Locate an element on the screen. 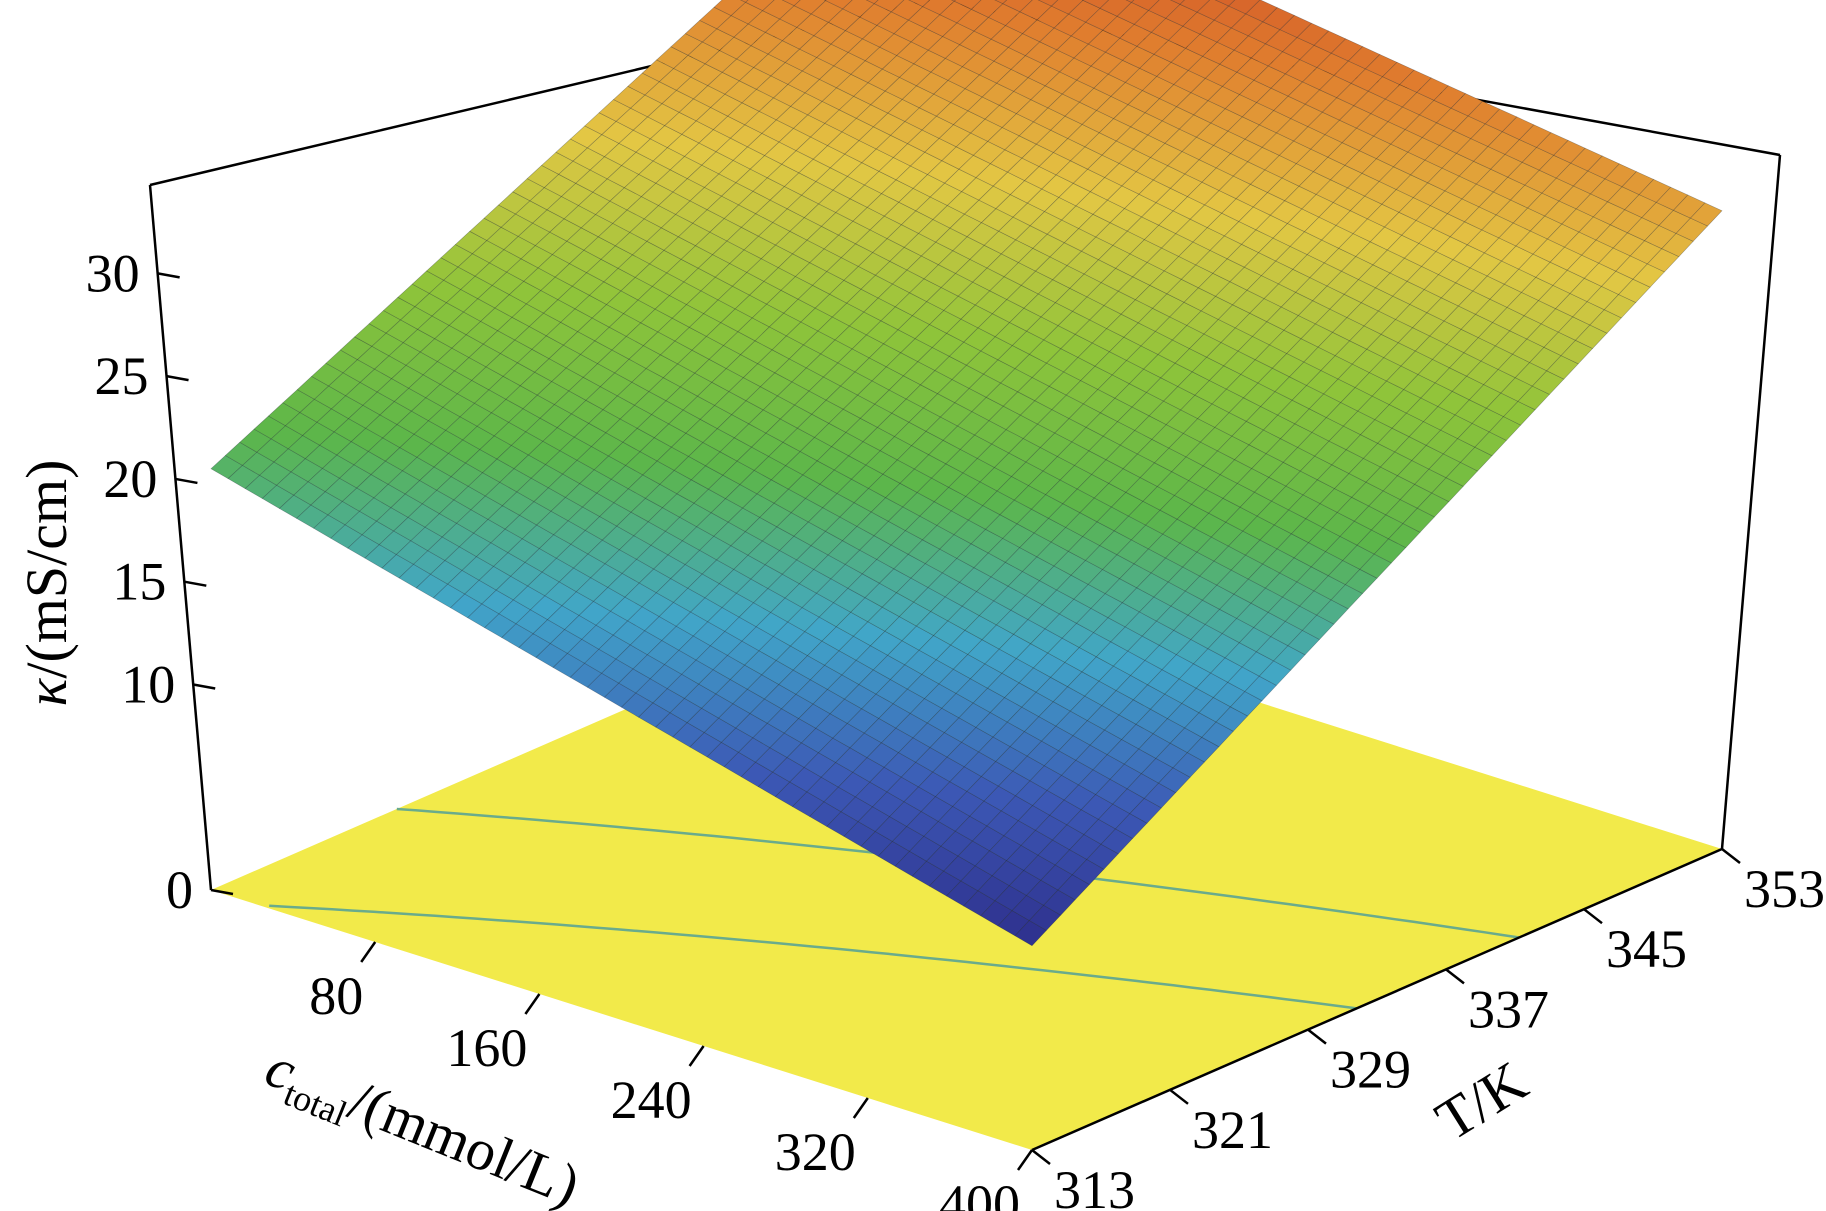 This screenshot has width=1826, height=1211. x-axis-title: ctotal/(mmol/L) is located at coordinates (422, 1122).